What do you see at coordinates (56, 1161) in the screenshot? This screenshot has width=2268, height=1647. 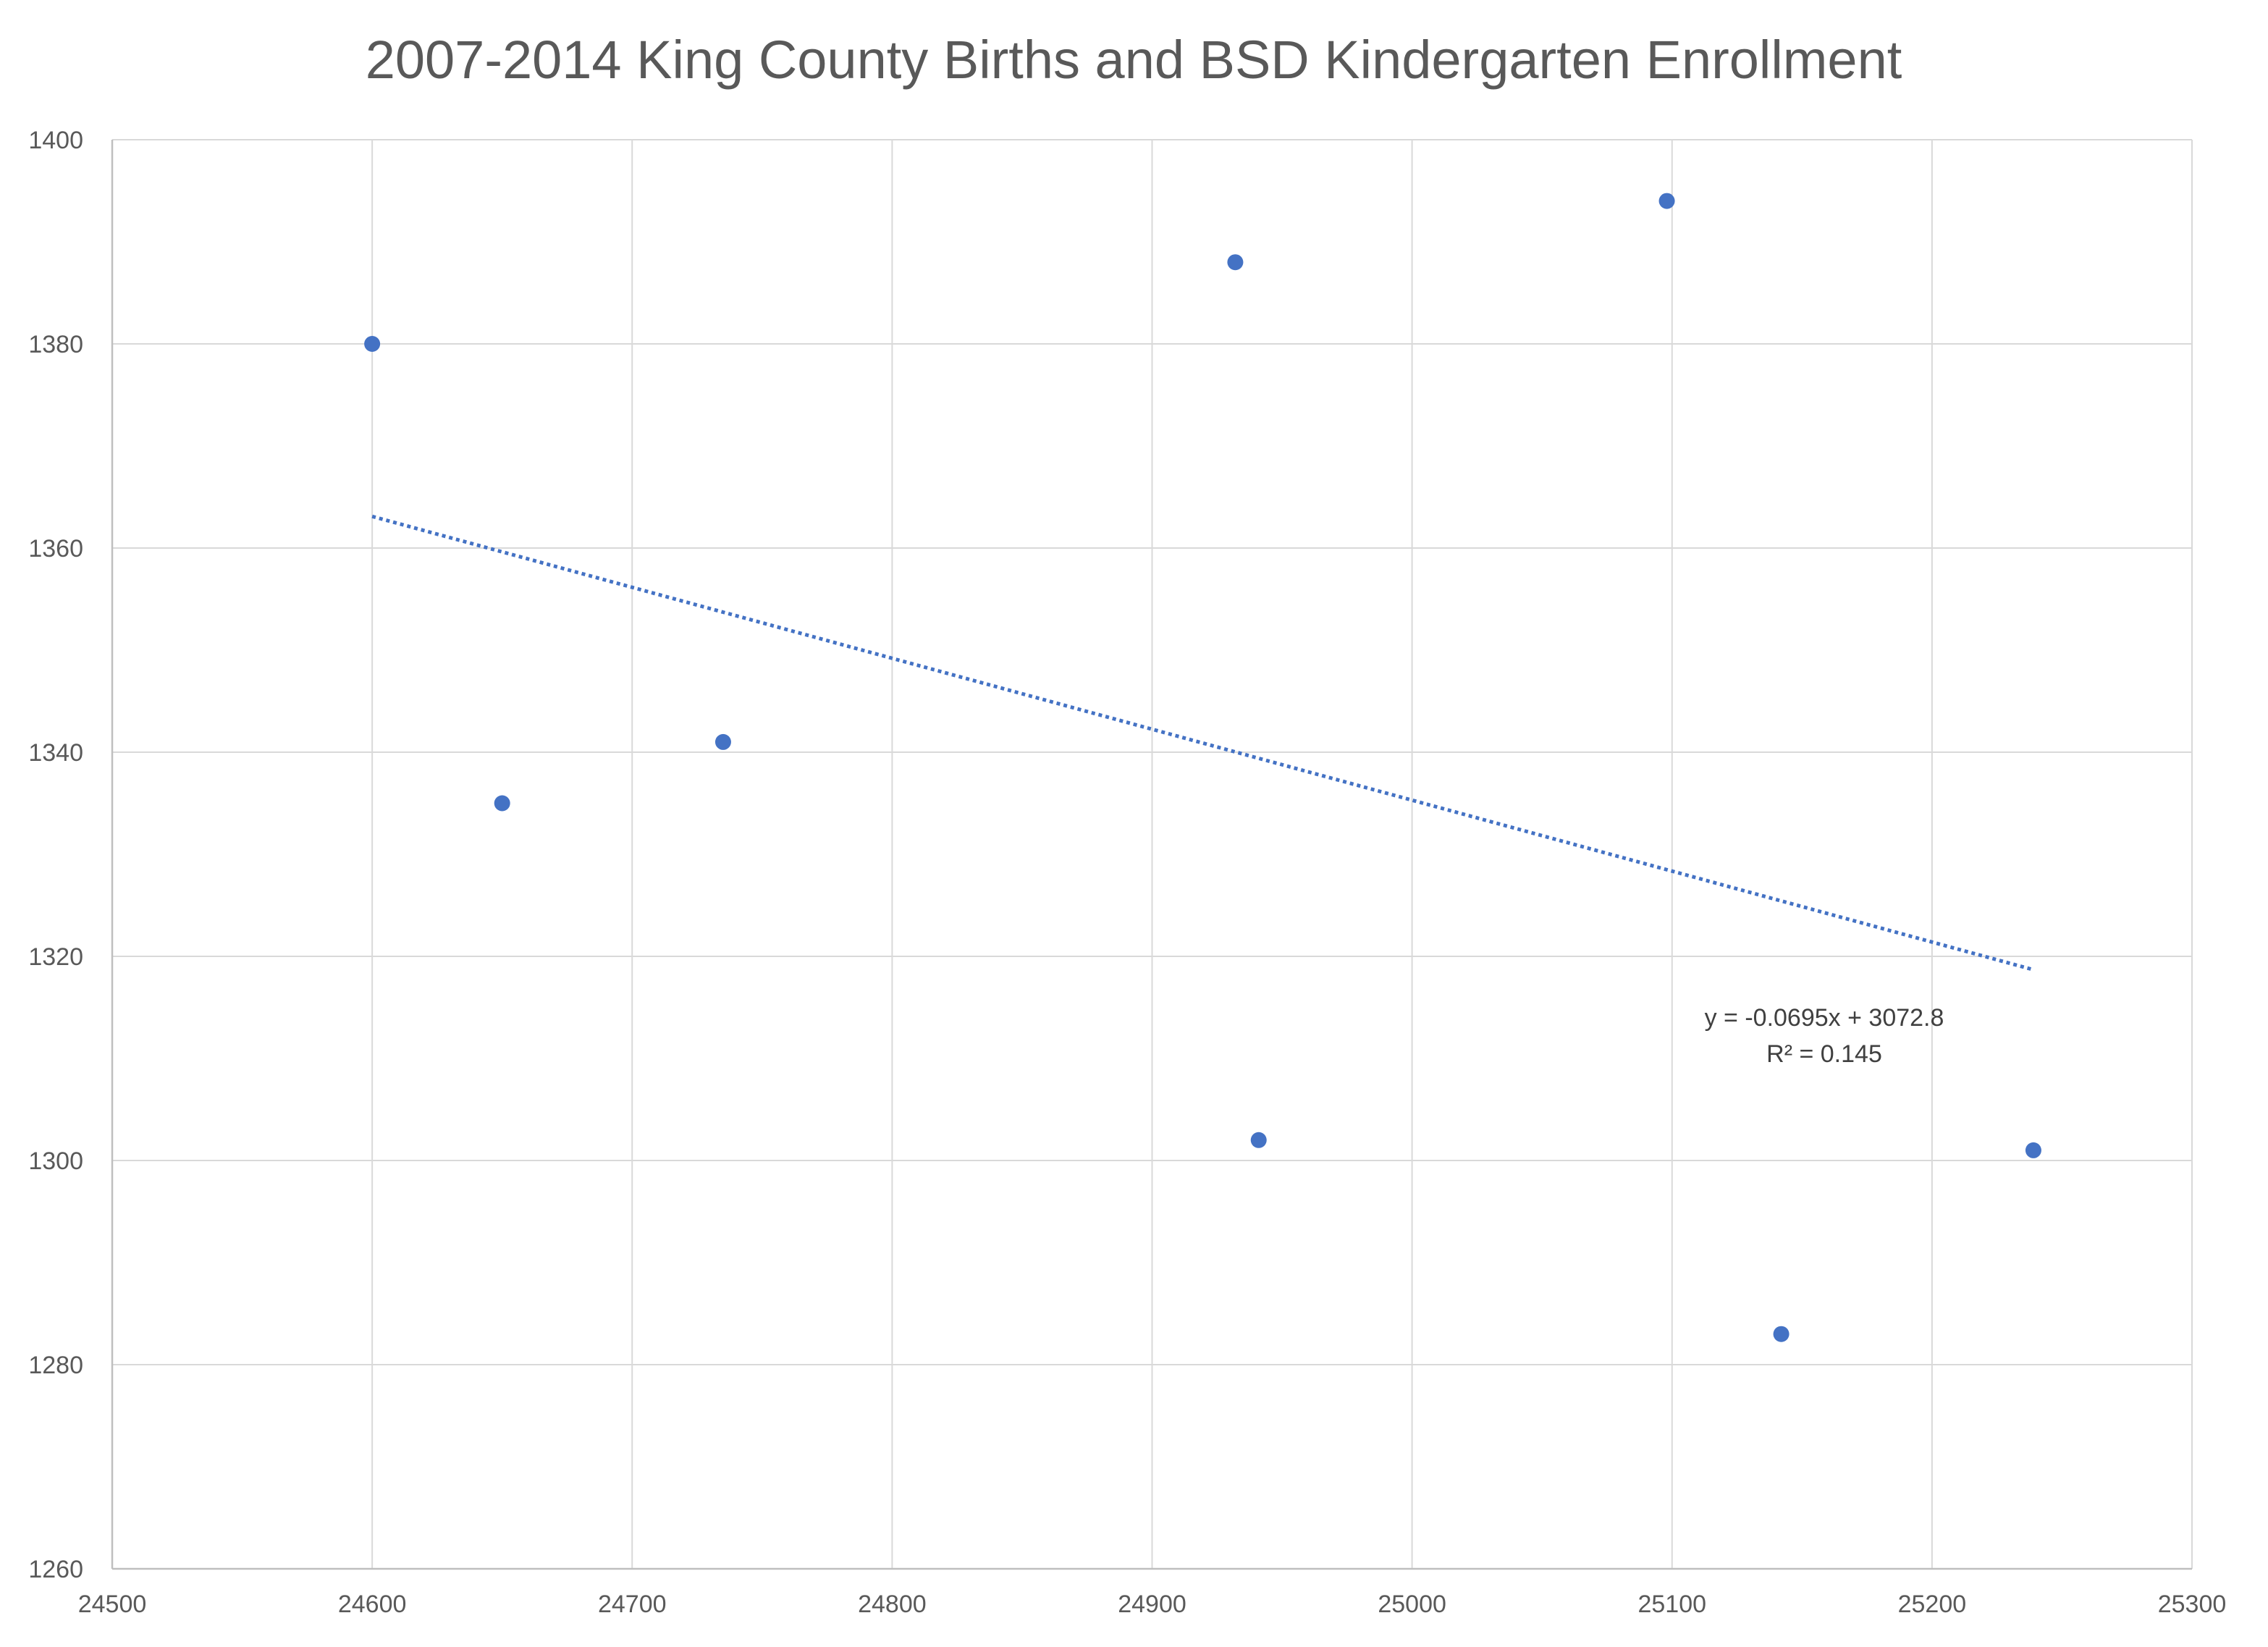 I see `y-tick-label: 1300` at bounding box center [56, 1161].